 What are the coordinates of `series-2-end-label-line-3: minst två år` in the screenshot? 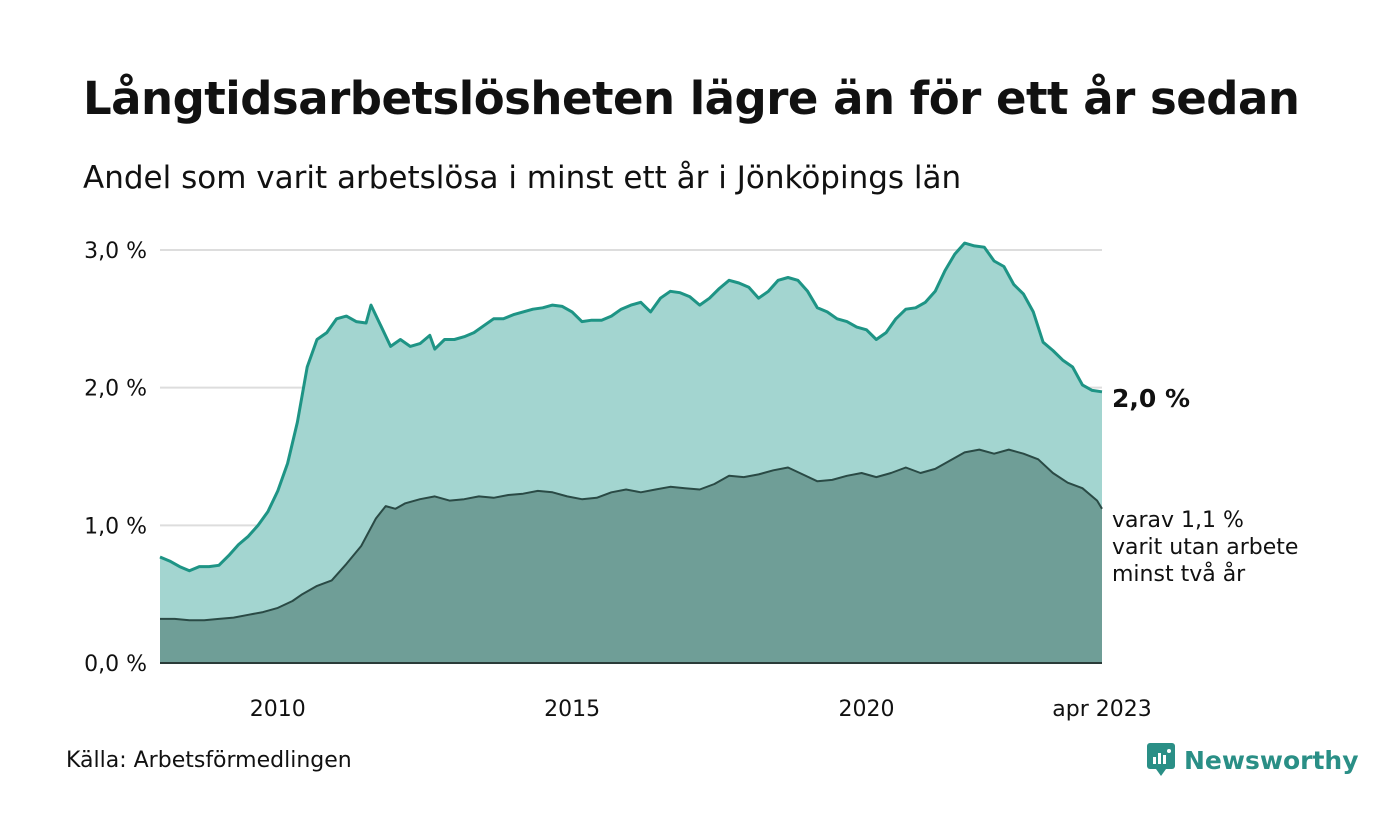 It's located at (1179, 574).